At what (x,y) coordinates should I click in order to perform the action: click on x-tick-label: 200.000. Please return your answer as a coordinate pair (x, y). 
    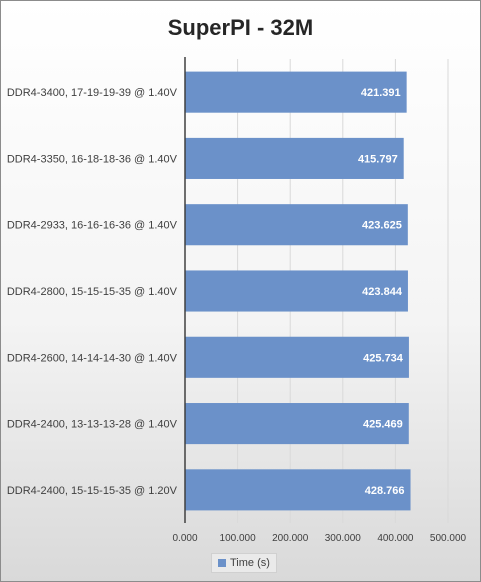
    Looking at the image, I should click on (290, 538).